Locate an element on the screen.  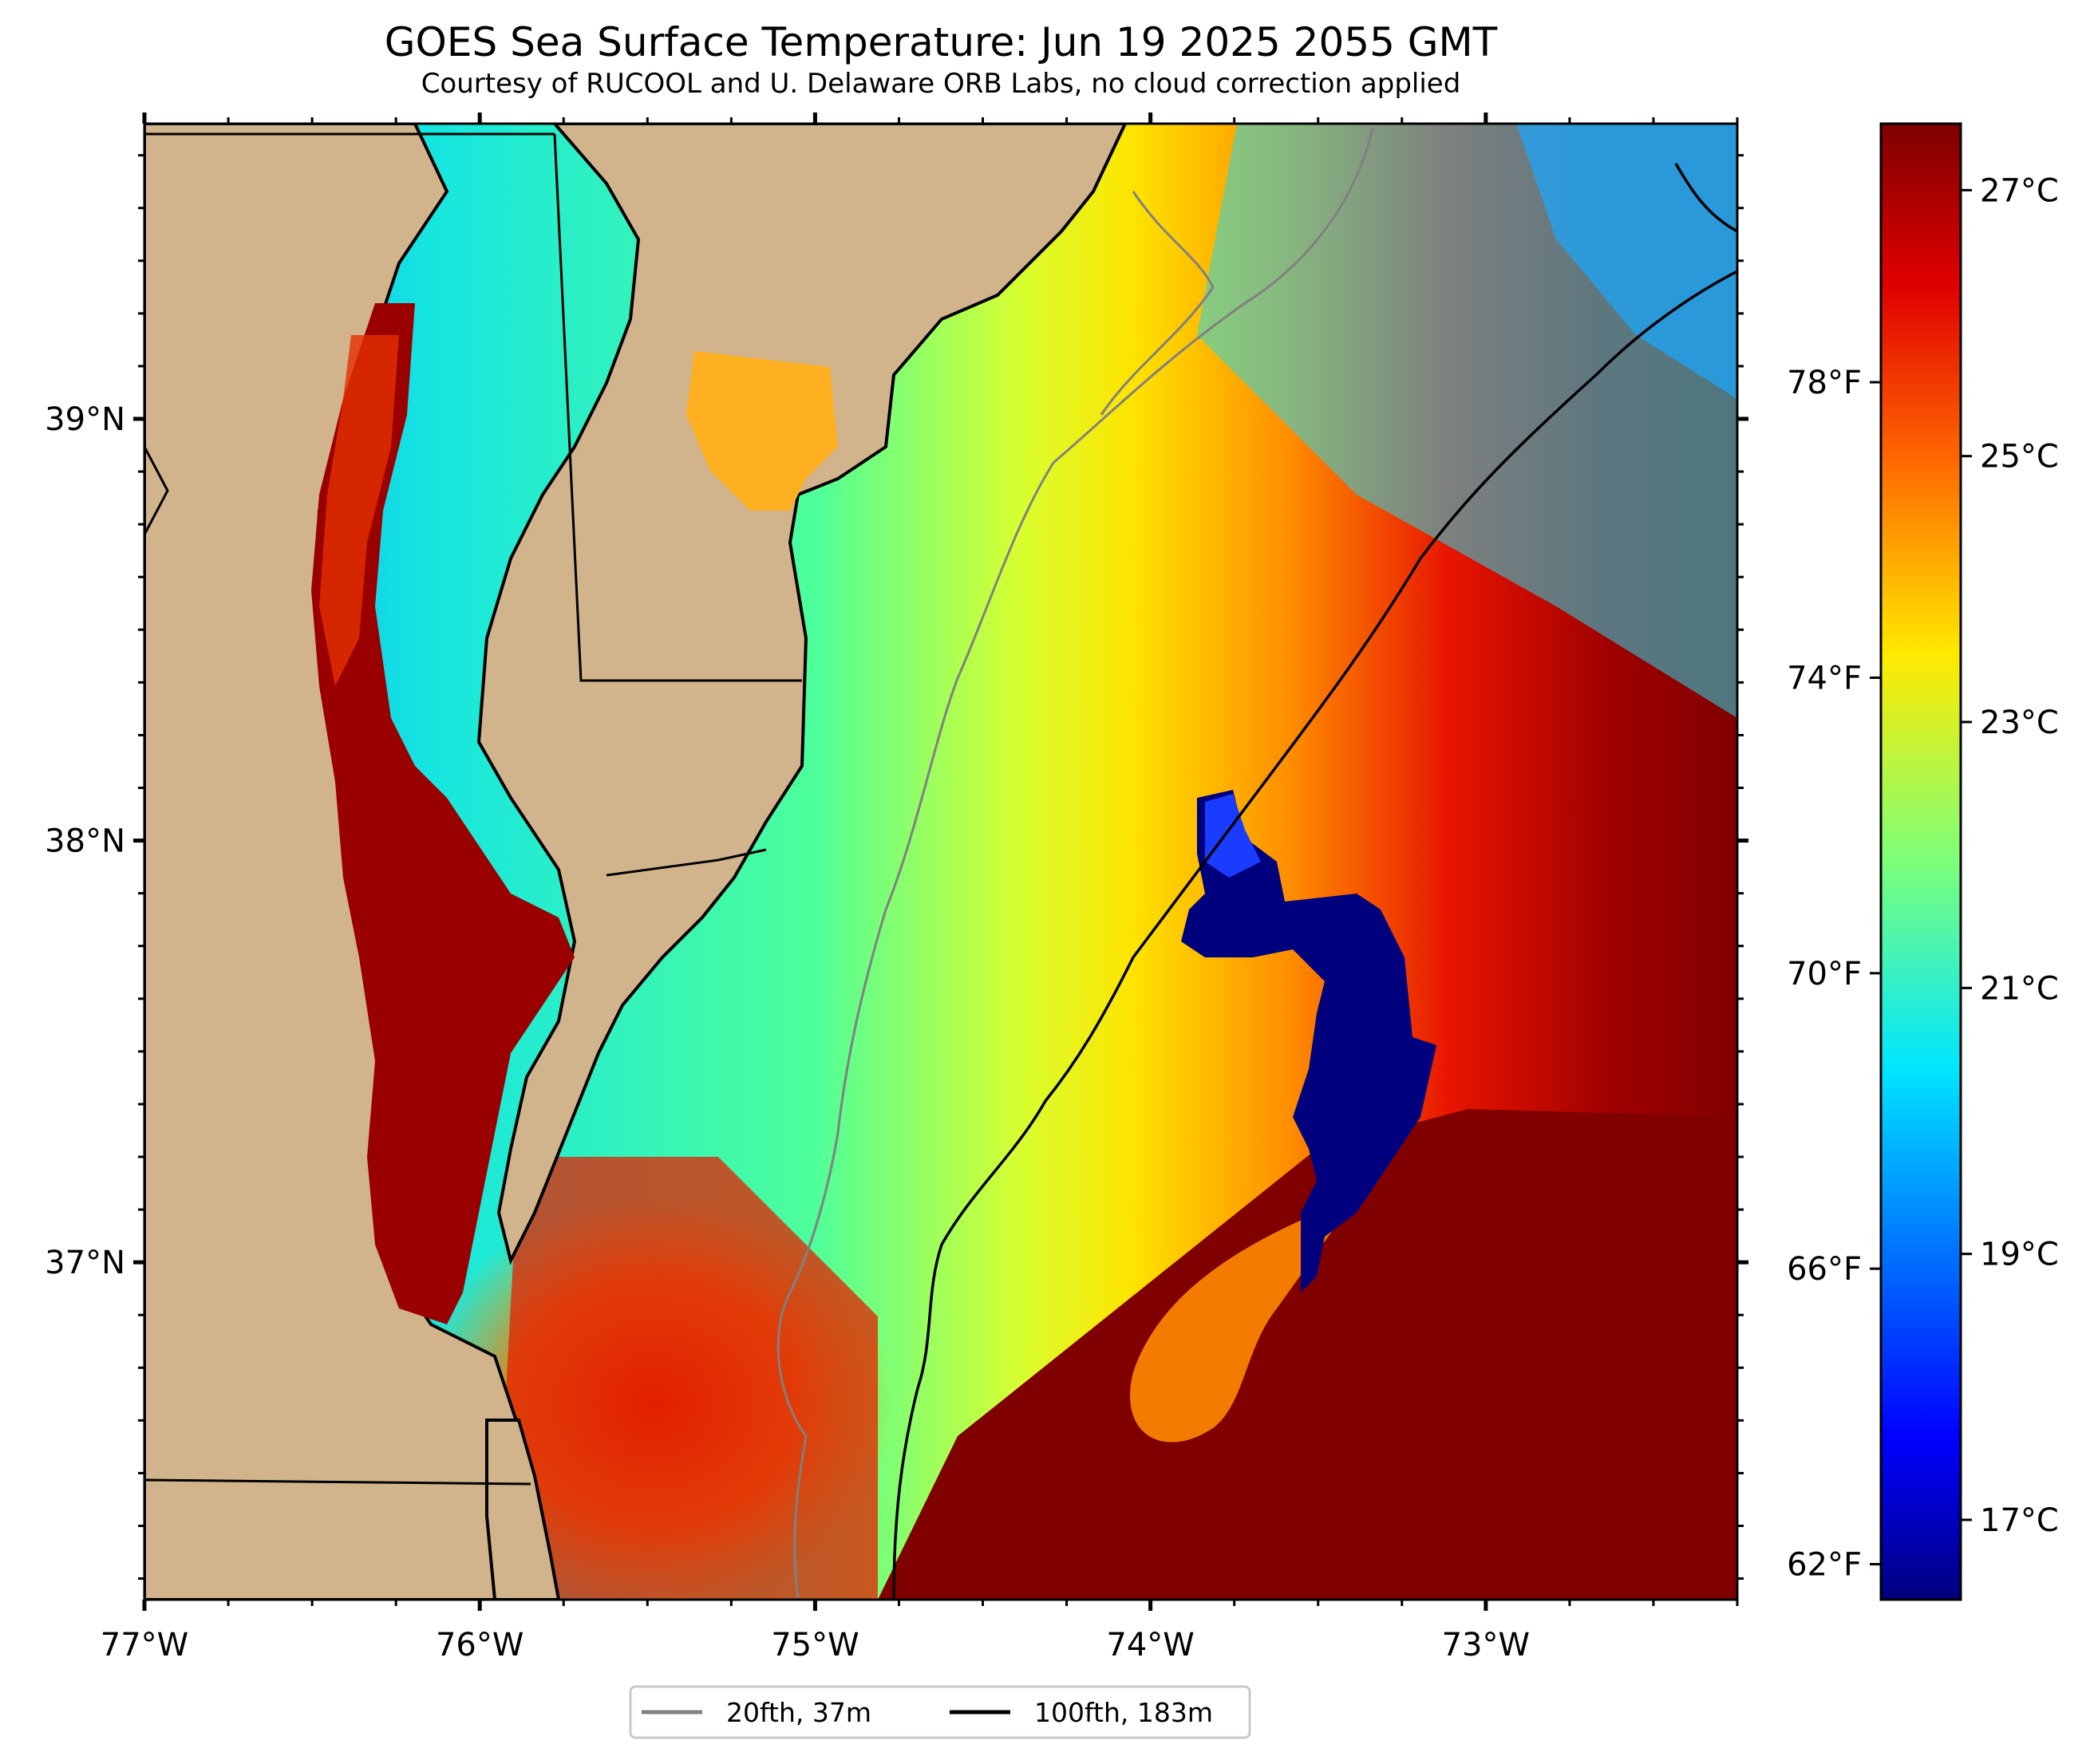
chesapeake-bay-water is located at coordinates (443, 813).